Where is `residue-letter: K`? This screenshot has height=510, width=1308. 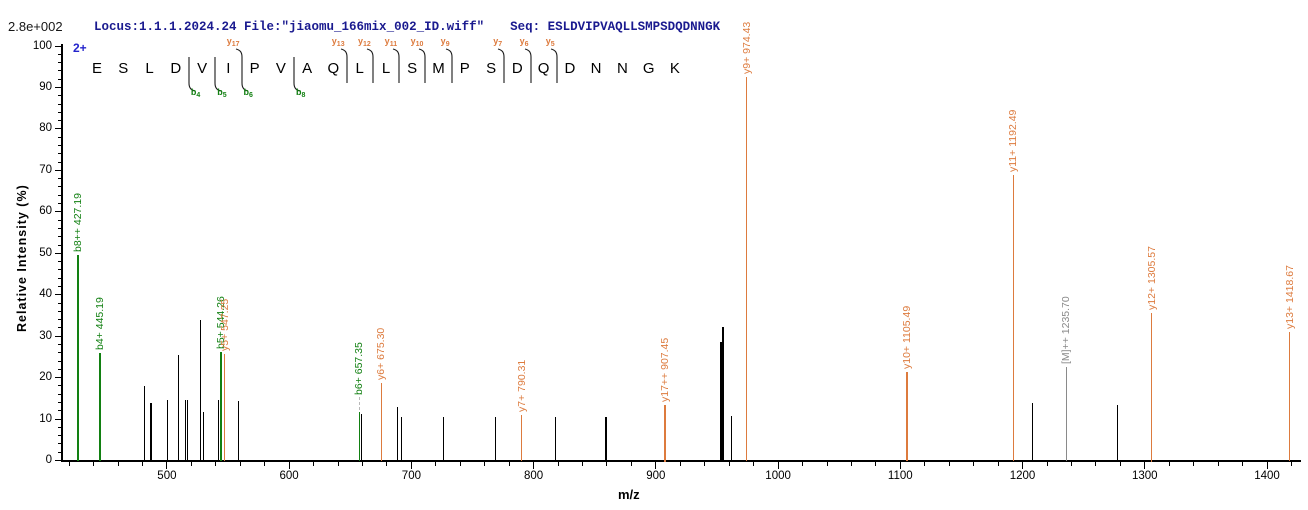
residue-letter: K is located at coordinates (674, 68).